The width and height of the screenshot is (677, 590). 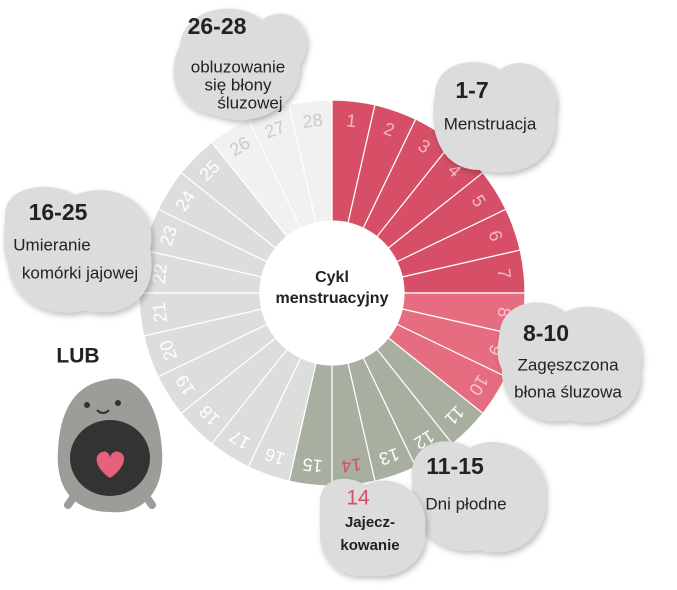 What do you see at coordinates (351, 465) in the screenshot?
I see `day-label: 14` at bounding box center [351, 465].